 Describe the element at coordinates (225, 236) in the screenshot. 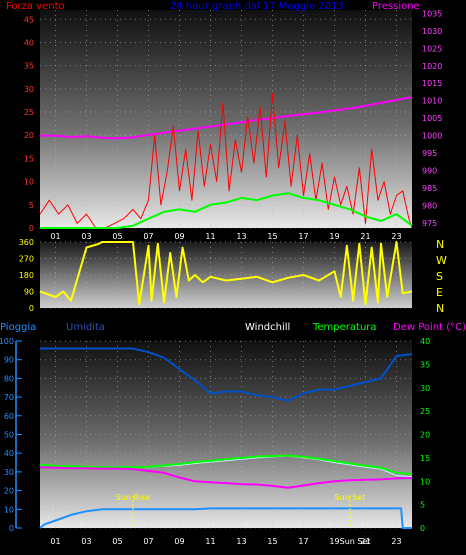

I see `panel1-hour-ticks: 01 03 05 07 09 11 13 15 17 19 21 23` at that location.